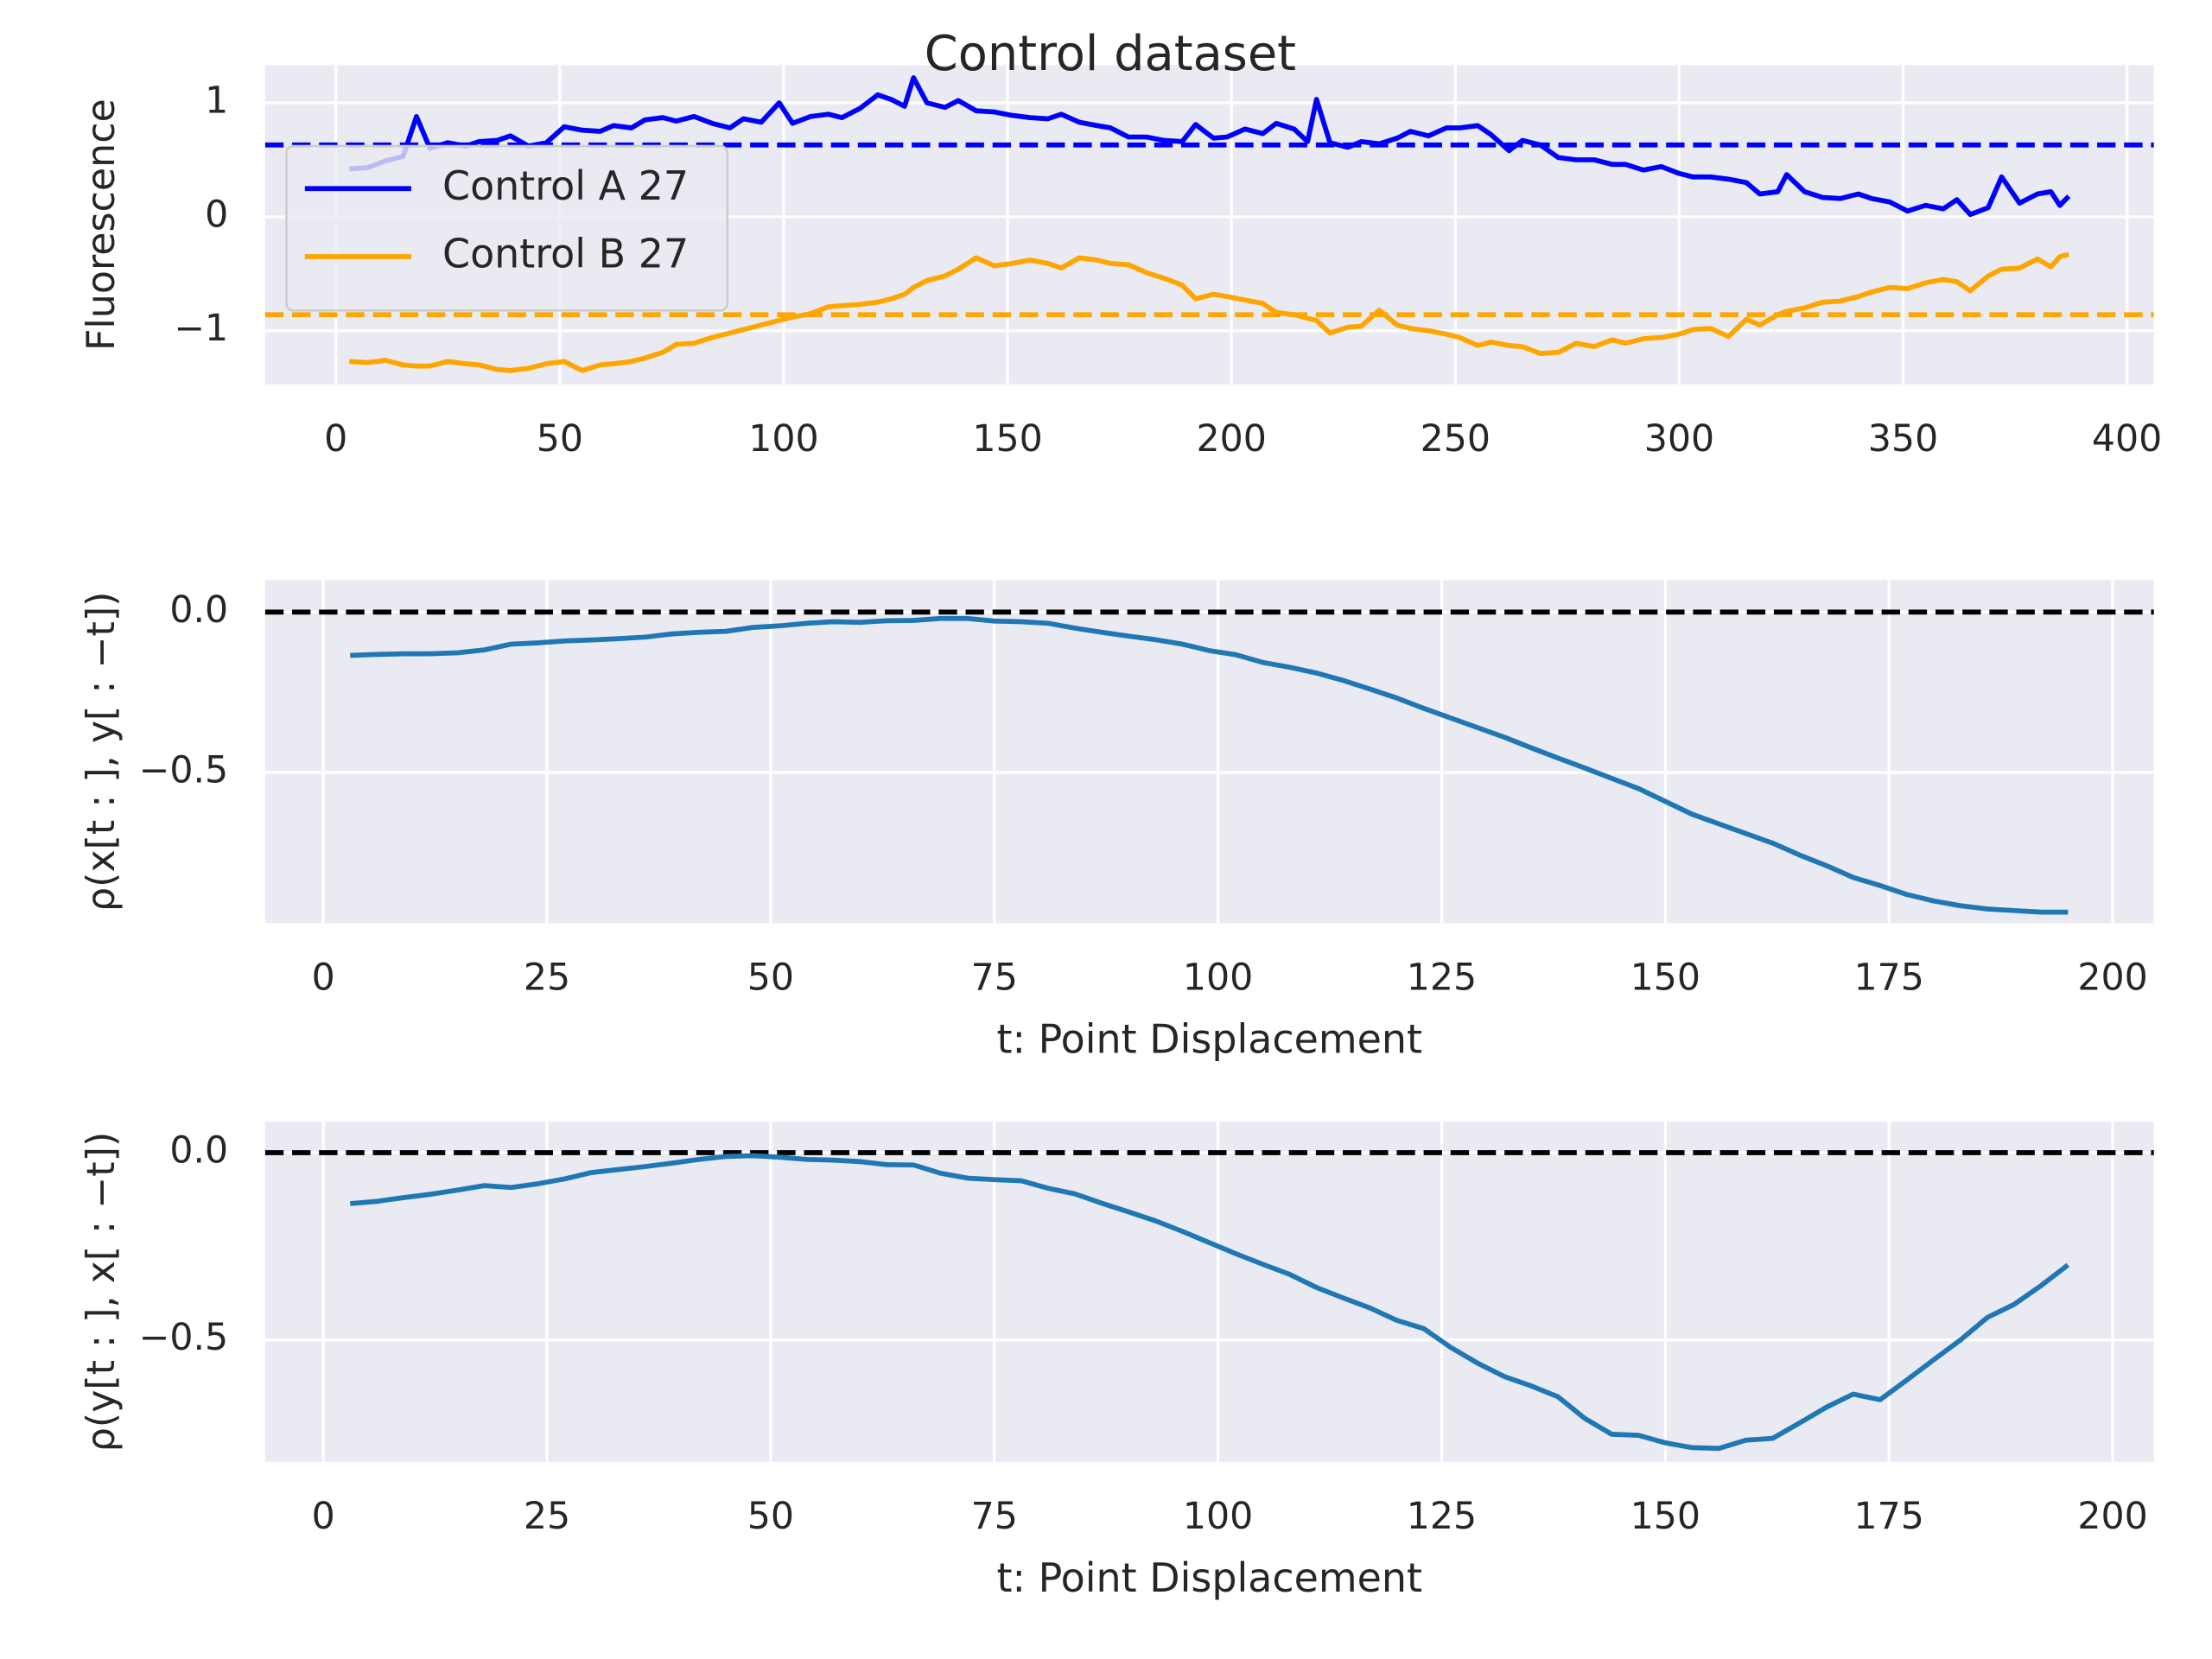 This screenshot has width=2212, height=1659. I want to click on y-tick-label: 0, so click(216, 214).